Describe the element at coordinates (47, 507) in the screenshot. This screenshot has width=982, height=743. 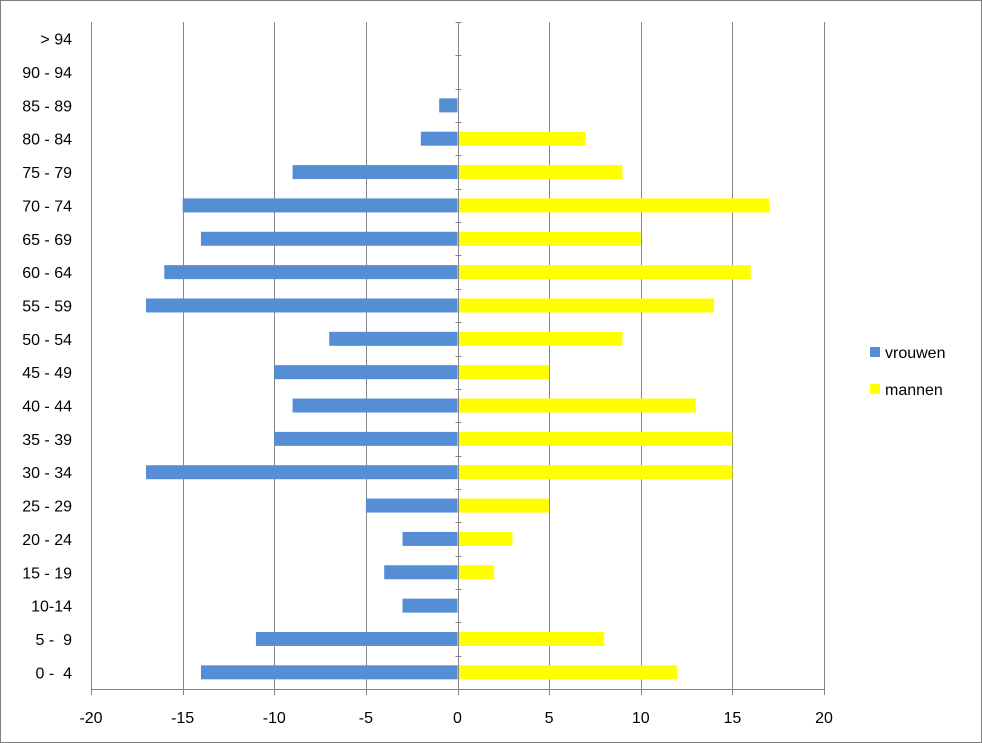
I see `category-label: 25 - 29` at that location.